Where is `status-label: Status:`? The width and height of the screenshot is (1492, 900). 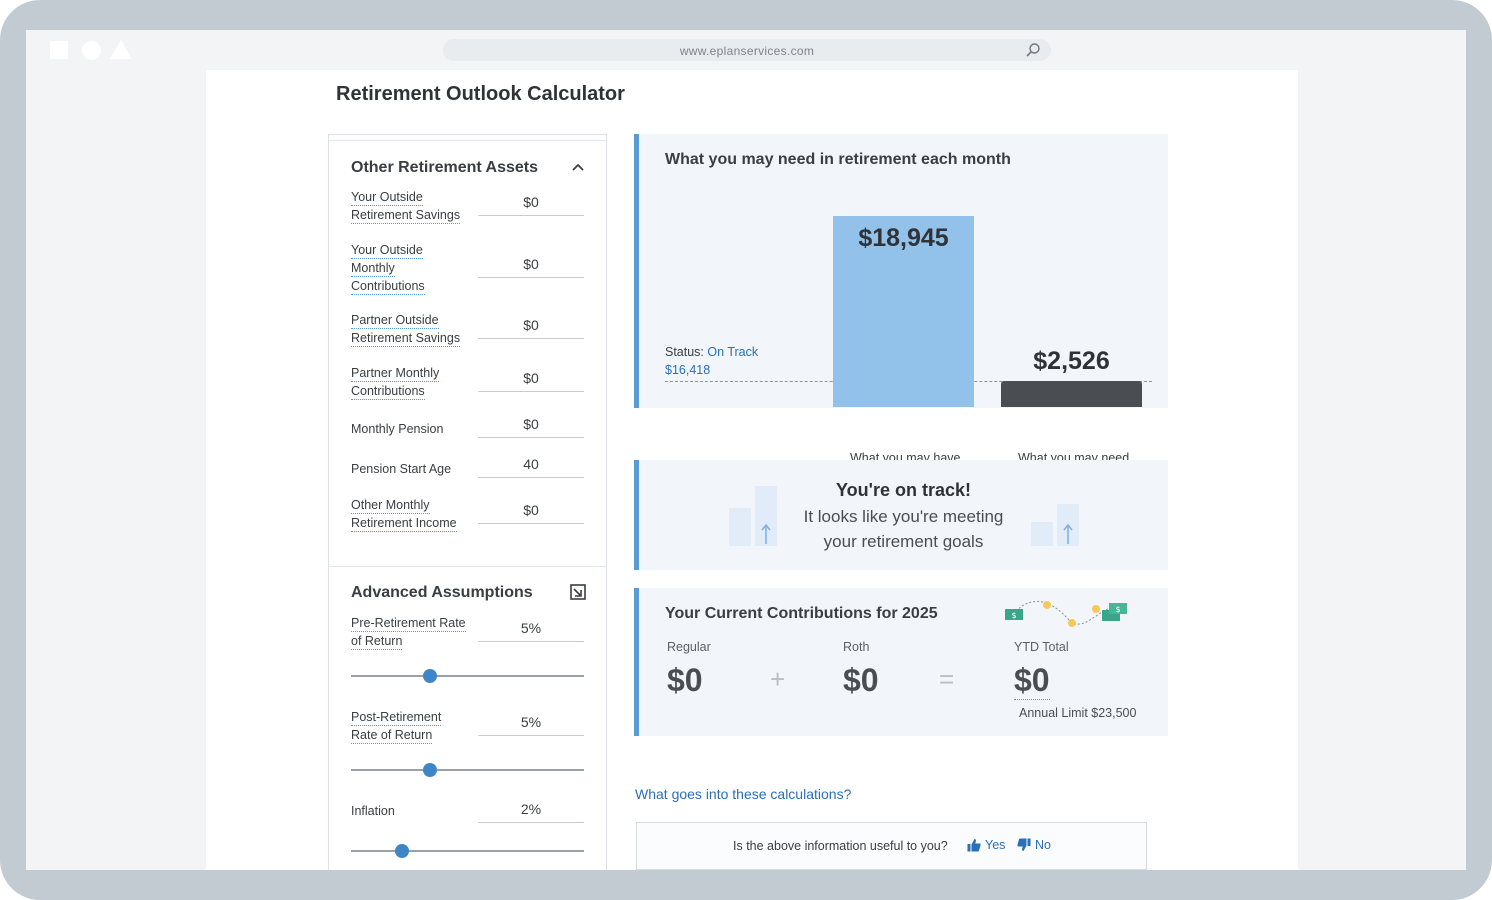 status-label: Status: is located at coordinates (684, 352).